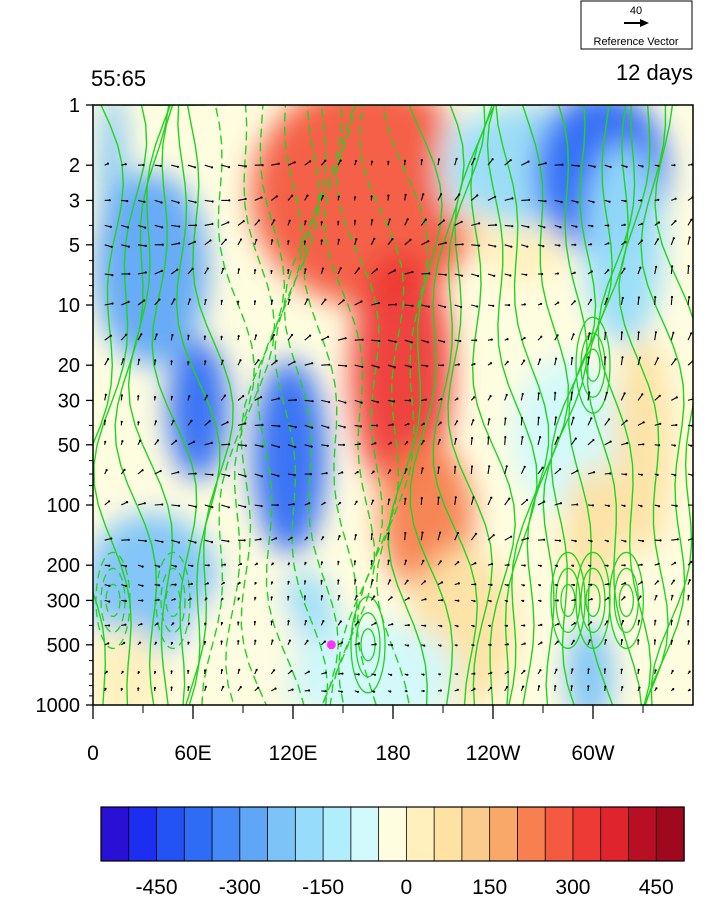  I want to click on x-tick-label: 120W, so click(493, 753).